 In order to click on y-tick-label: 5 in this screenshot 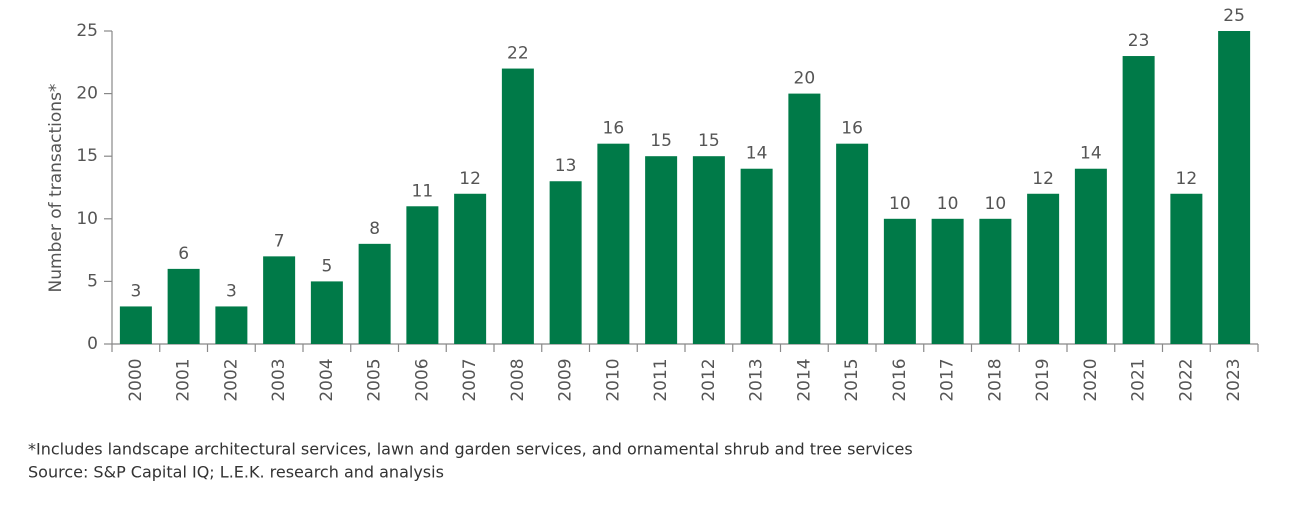, I will do `click(92, 281)`.